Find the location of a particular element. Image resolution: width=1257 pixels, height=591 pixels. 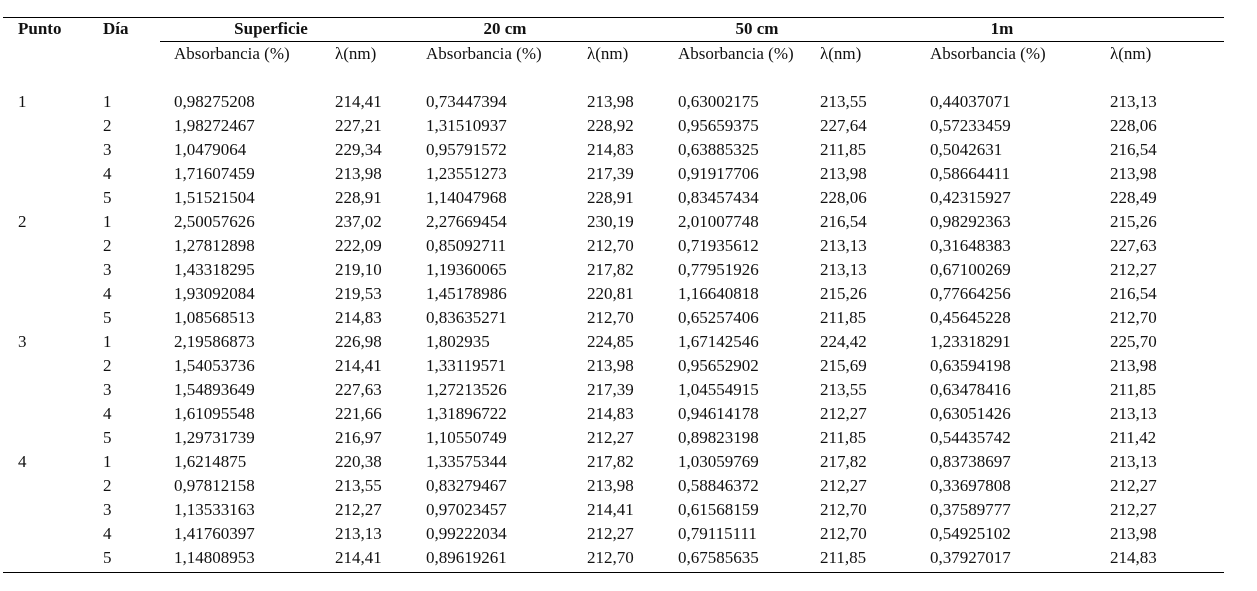

cell: 1,802935 is located at coordinates (458, 341).